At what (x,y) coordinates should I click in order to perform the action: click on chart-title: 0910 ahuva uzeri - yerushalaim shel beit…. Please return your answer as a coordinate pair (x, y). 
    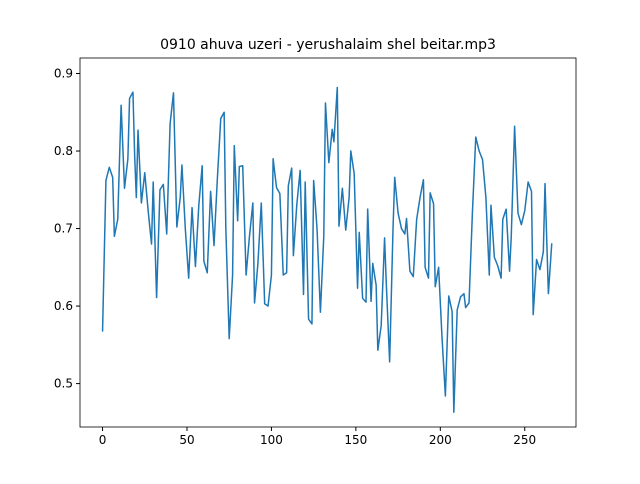
    Looking at the image, I should click on (328, 45).